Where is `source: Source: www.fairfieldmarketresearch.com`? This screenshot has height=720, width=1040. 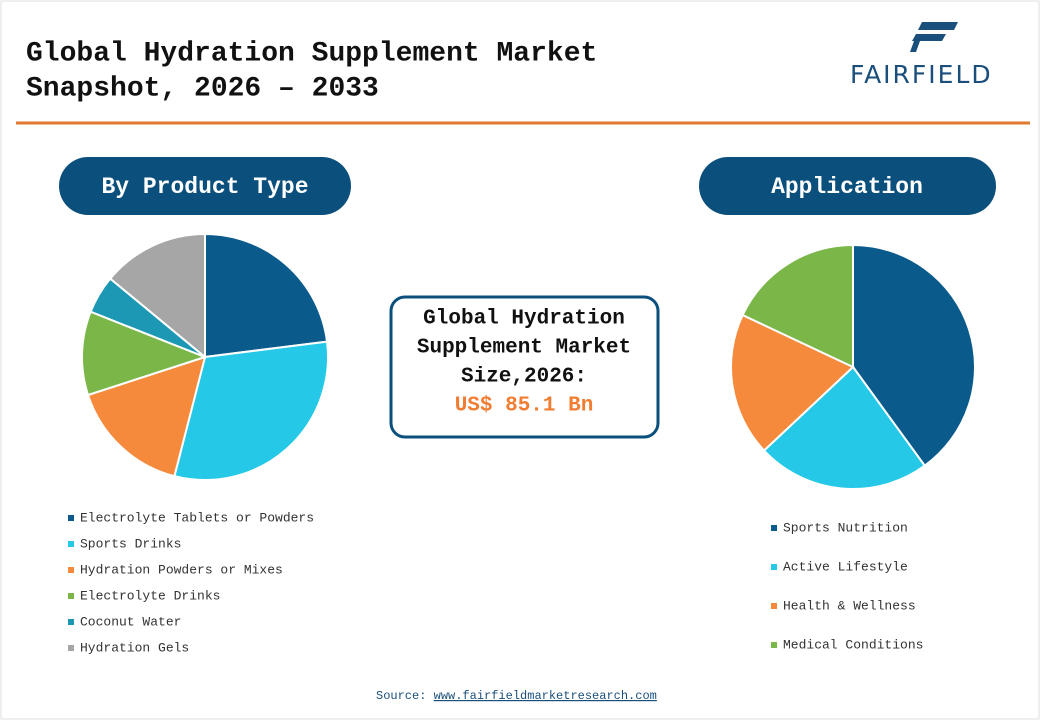
source: Source: www.fairfieldmarketresearch.com is located at coordinates (516, 696).